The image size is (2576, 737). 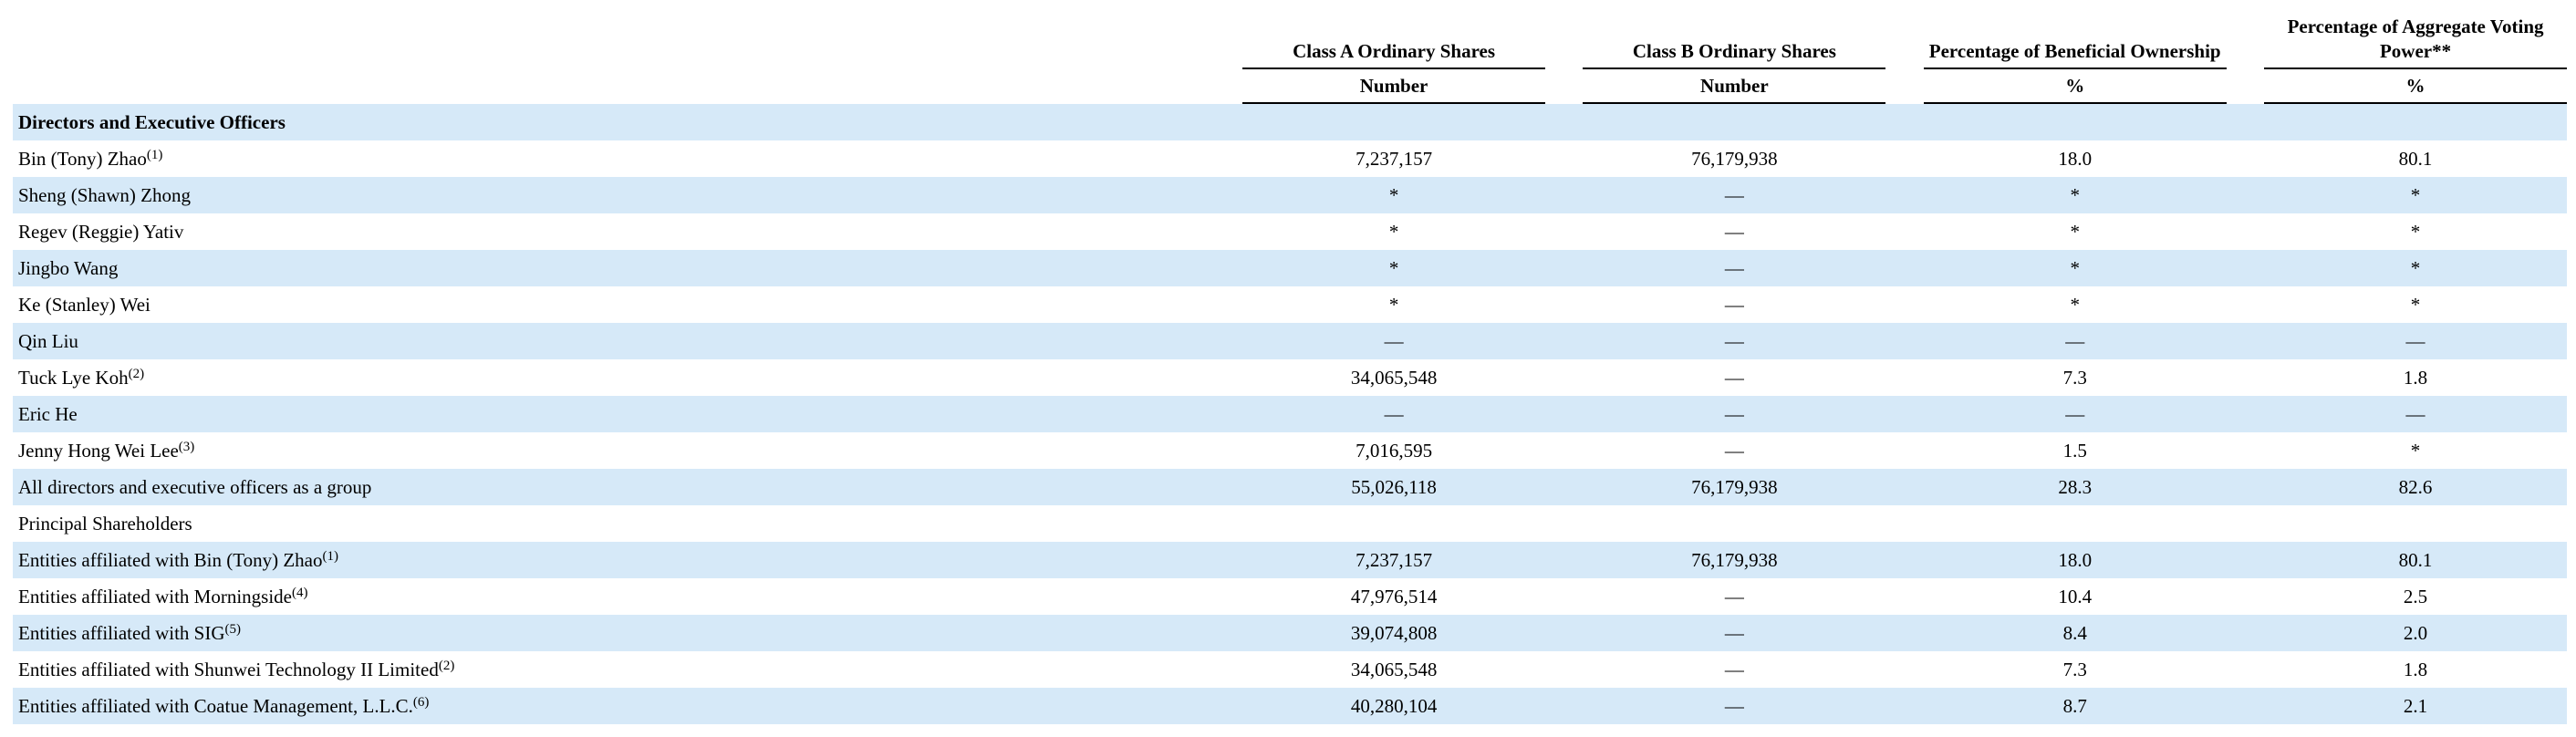 What do you see at coordinates (2415, 487) in the screenshot?
I see `voting-cell: 82.6` at bounding box center [2415, 487].